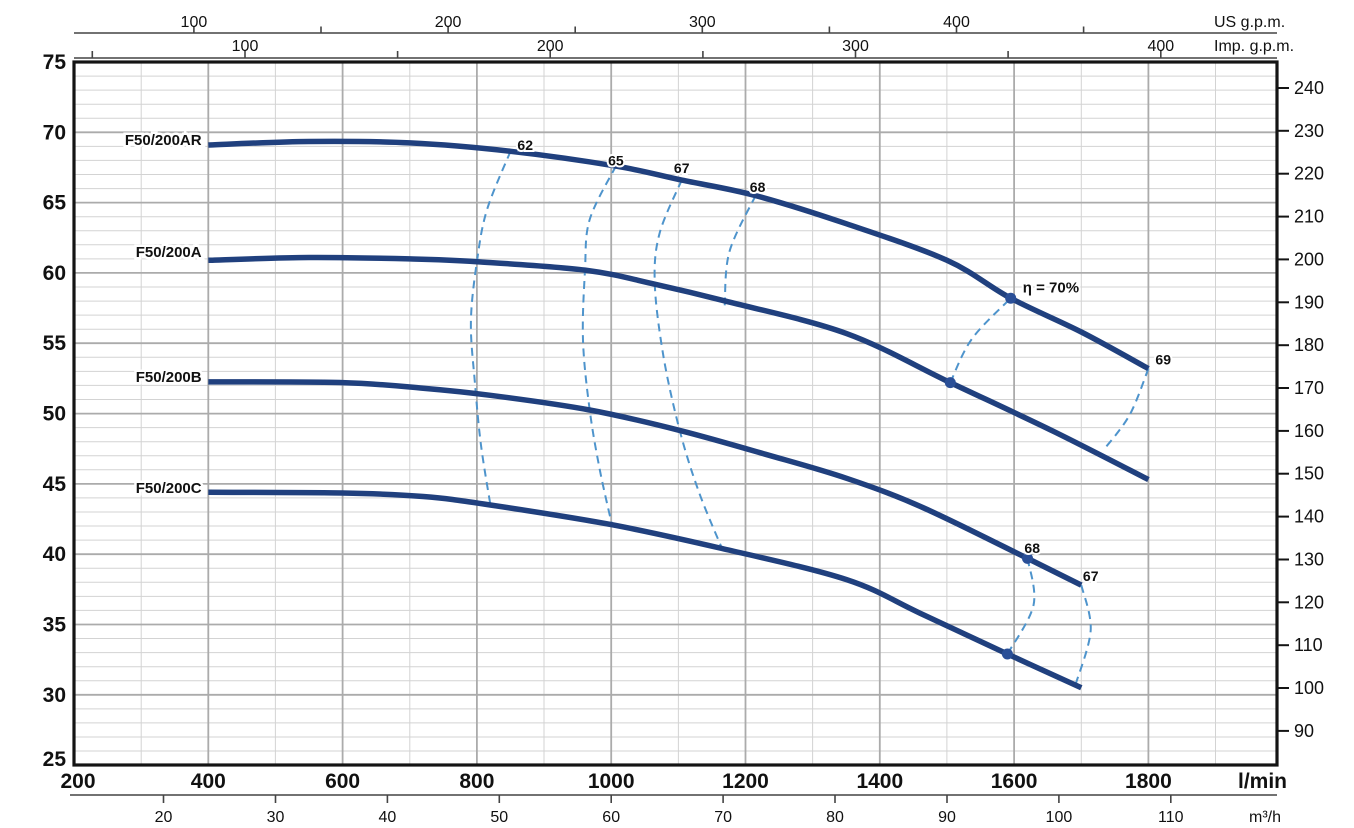  Describe the element at coordinates (1160, 46) in the screenshot. I see `imp-gpm-tick-label: 400` at that location.